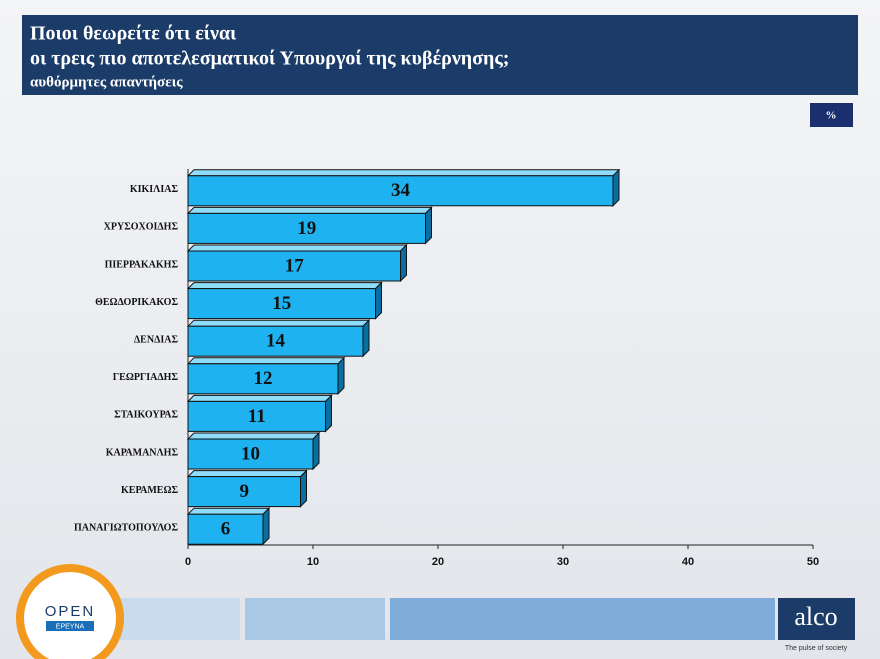  I want to click on y-tick-label: ΘΕΩΔΟΡΙΚΑΚΟΣ, so click(136, 302).